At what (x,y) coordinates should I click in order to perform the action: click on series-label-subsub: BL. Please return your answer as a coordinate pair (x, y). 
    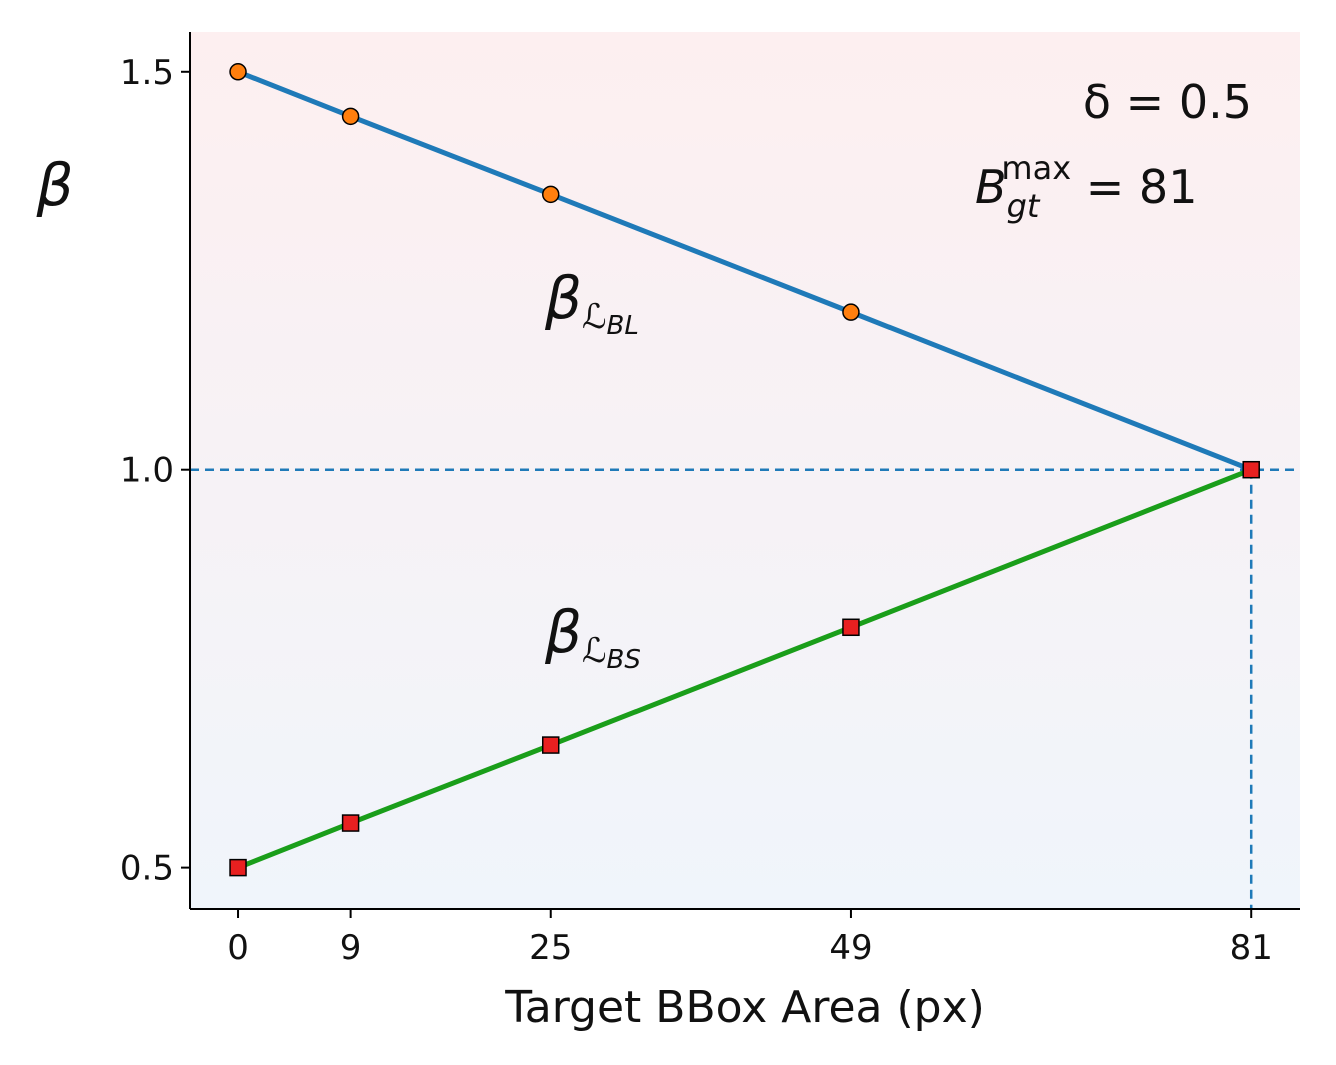
    Looking at the image, I should click on (623, 326).